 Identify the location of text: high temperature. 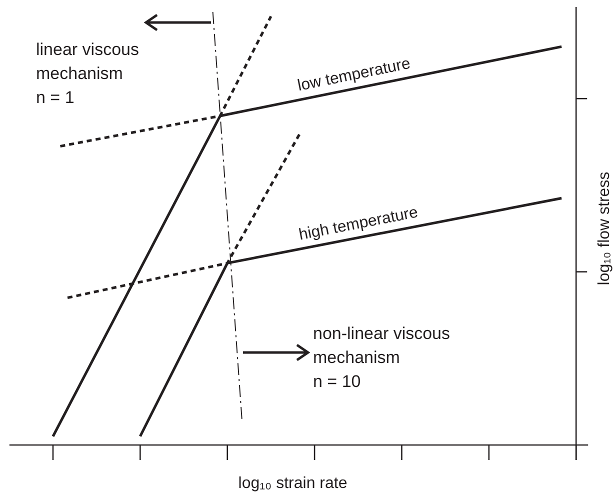
(359, 224).